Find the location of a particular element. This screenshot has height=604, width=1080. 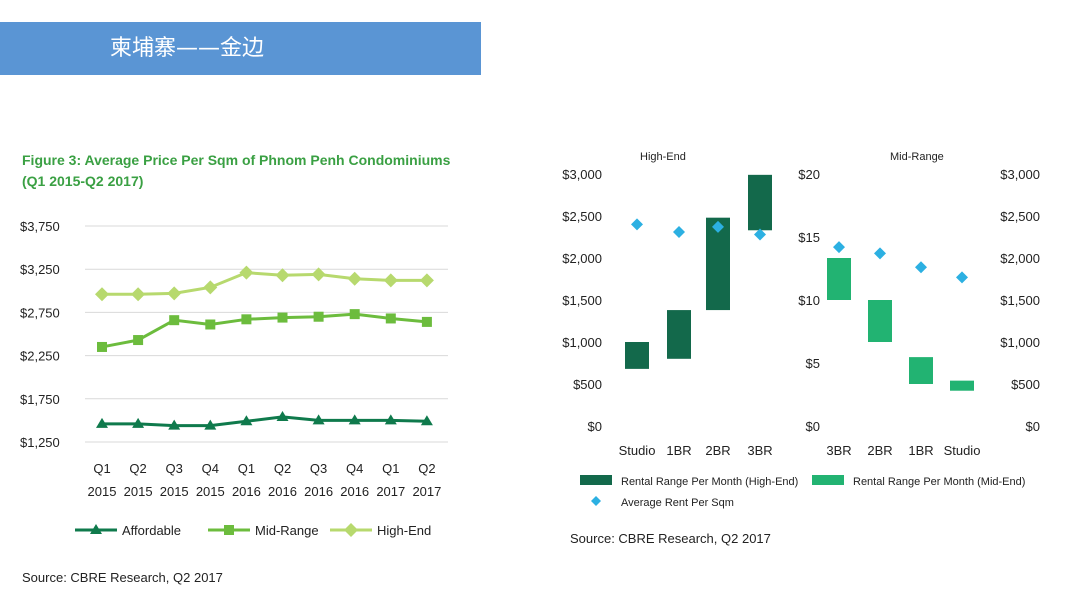

title-banner: 柬埔寨——金边 is located at coordinates (240, 48).